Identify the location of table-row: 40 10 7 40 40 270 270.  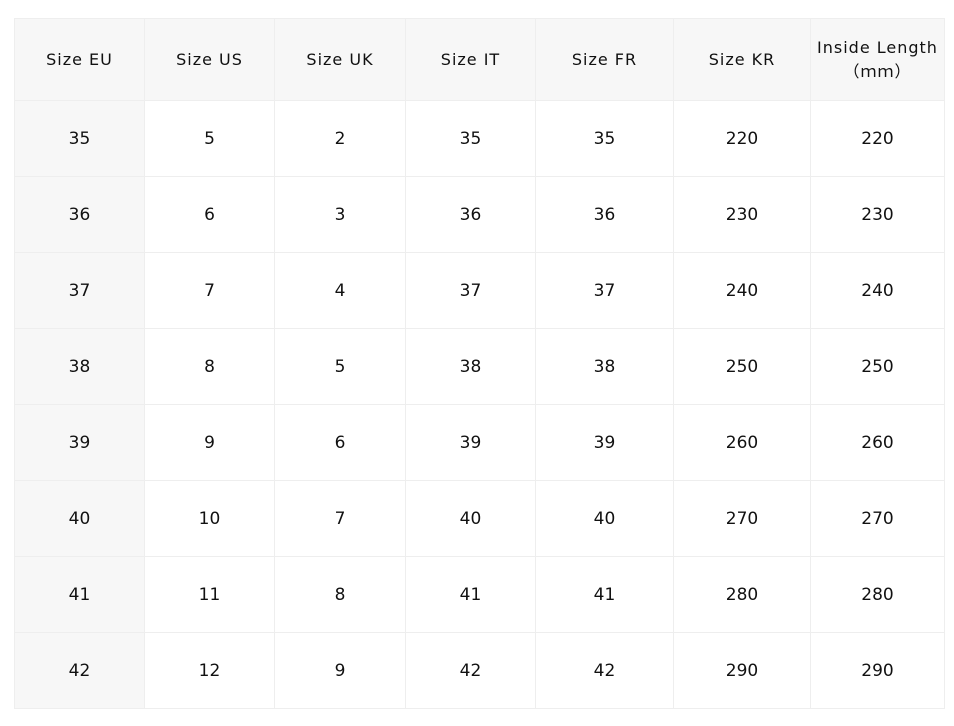
(479, 518).